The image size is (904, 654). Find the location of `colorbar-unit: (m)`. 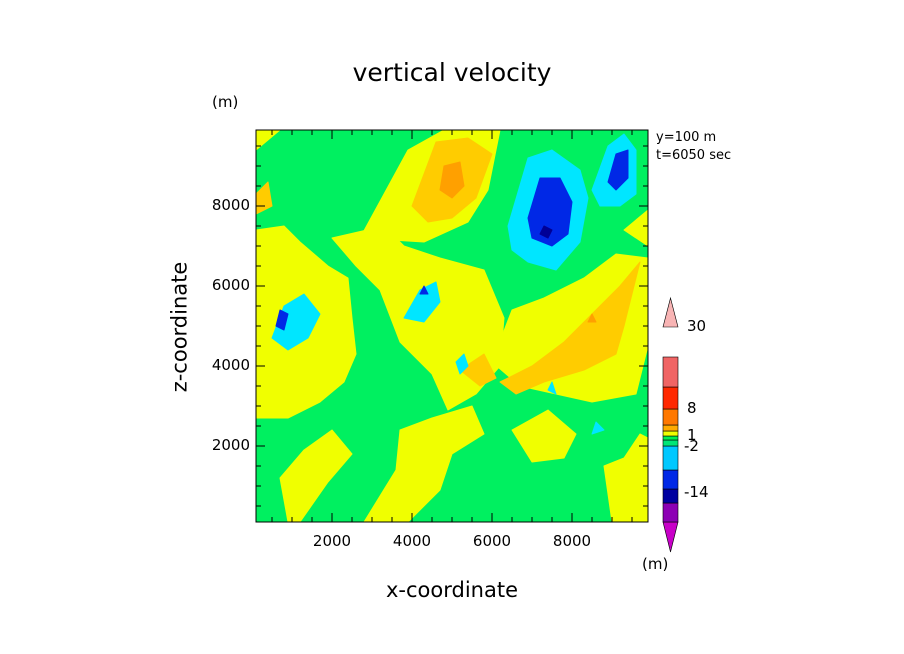

colorbar-unit: (m) is located at coordinates (655, 564).